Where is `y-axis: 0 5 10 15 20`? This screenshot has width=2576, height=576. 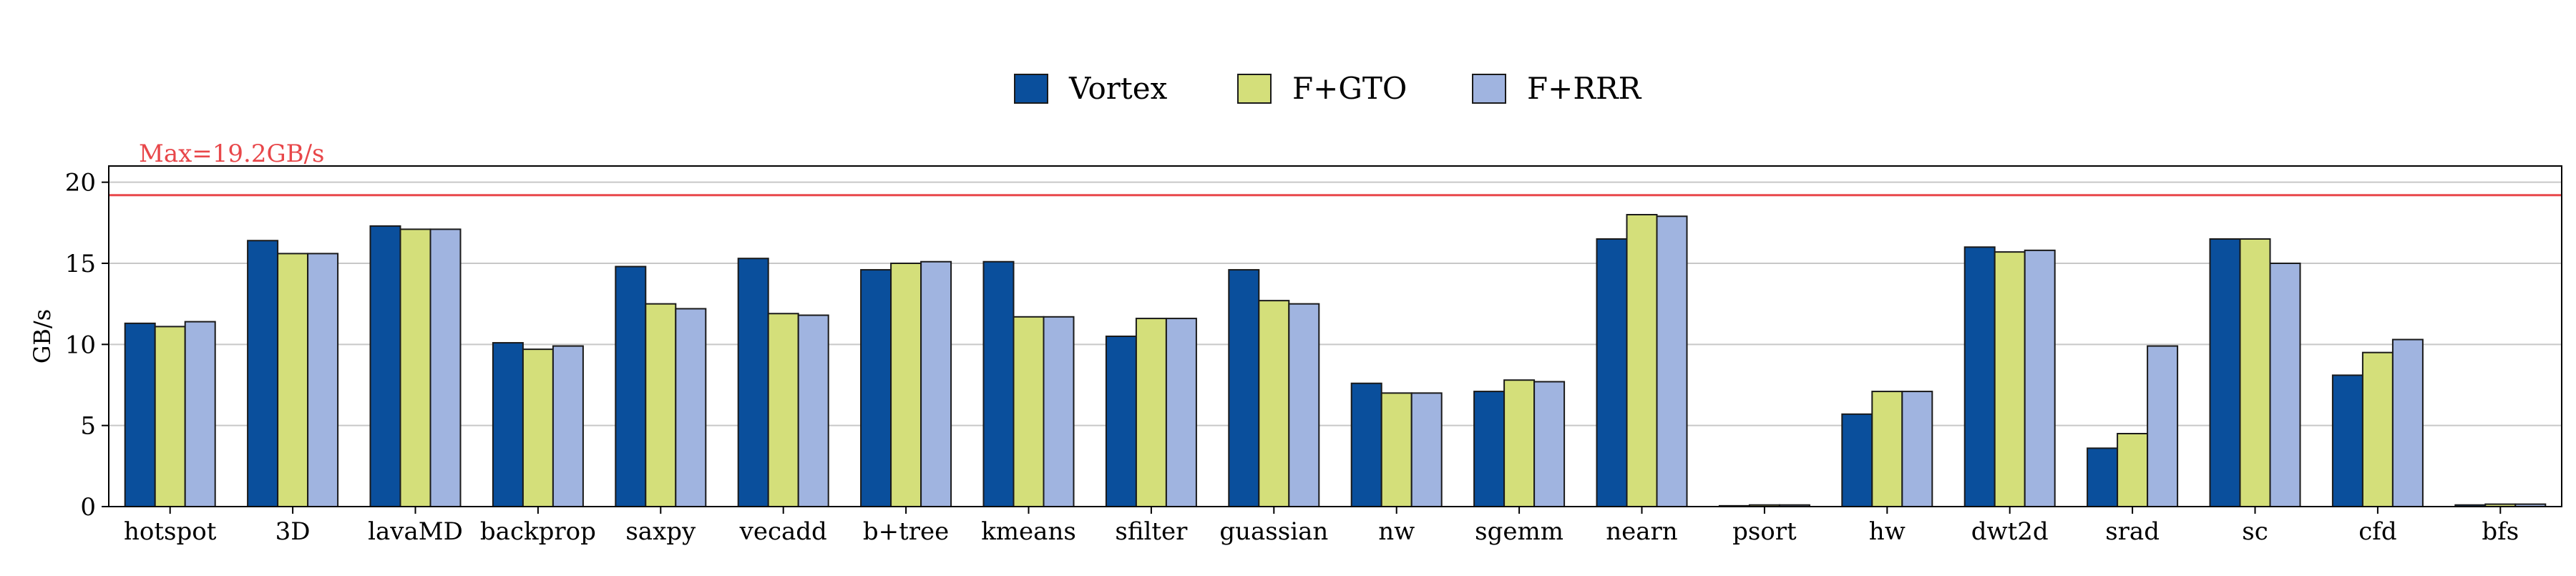
y-axis: 0 5 10 15 20 is located at coordinates (87, 345).